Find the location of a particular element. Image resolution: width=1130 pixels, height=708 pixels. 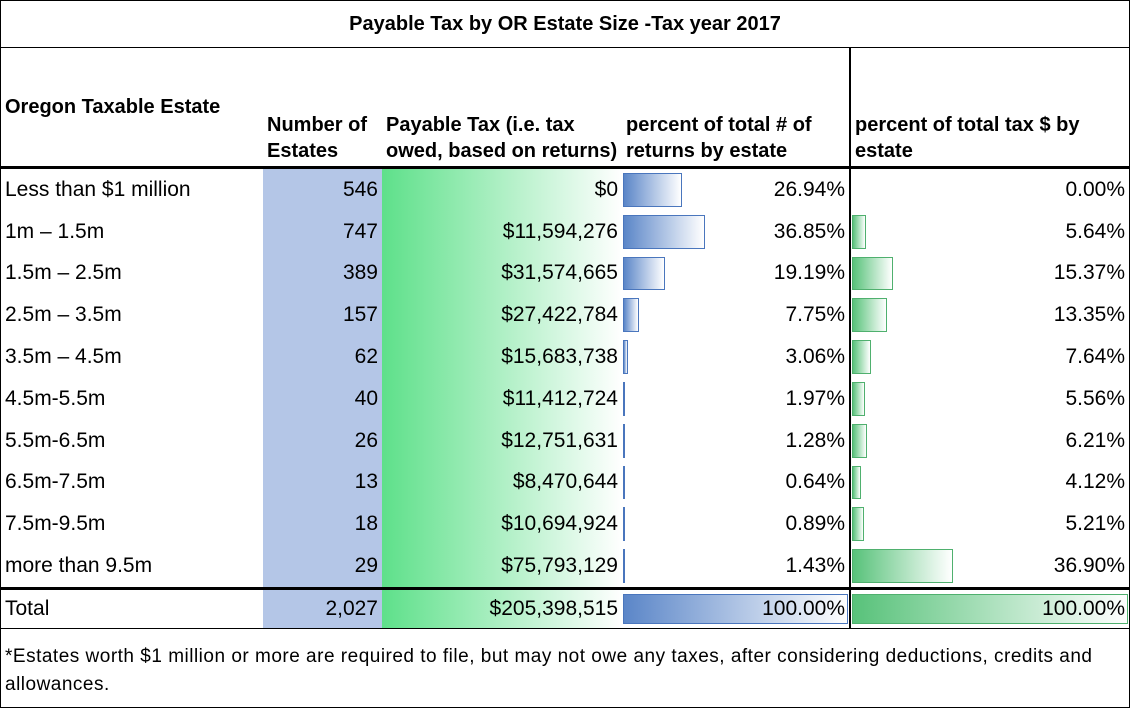

cell-text: 26.94% is located at coordinates (809, 189).